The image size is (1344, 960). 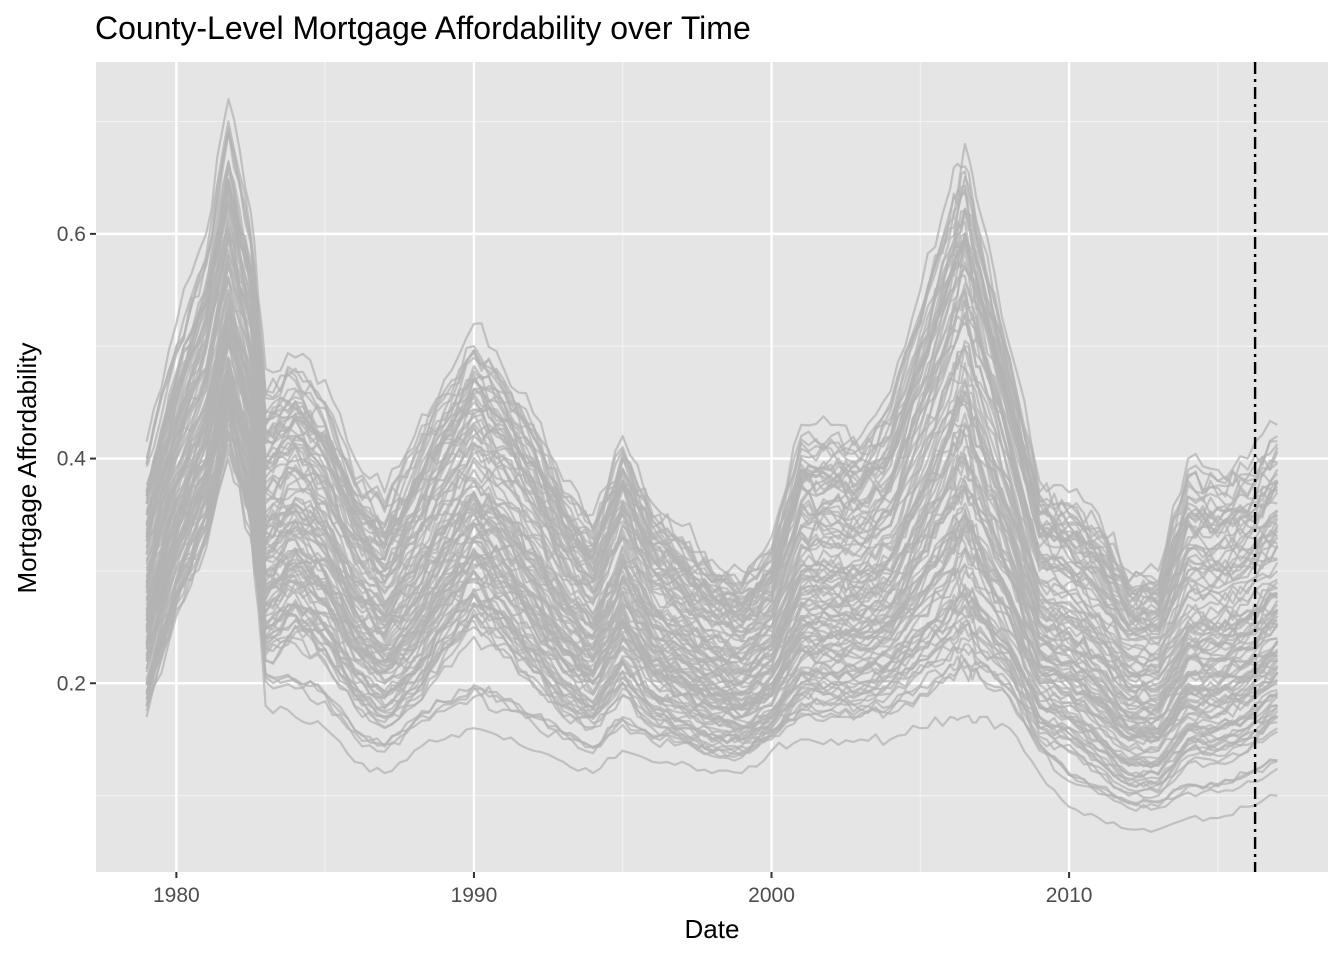 I want to click on y-tick-label: 0.4, so click(x=72, y=459).